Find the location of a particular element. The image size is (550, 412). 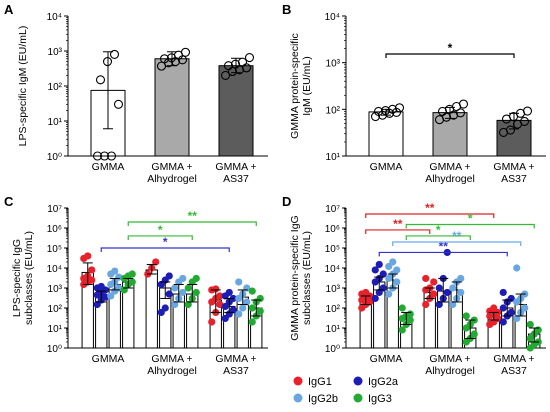

panel-label-c: C is located at coordinates (9, 201).